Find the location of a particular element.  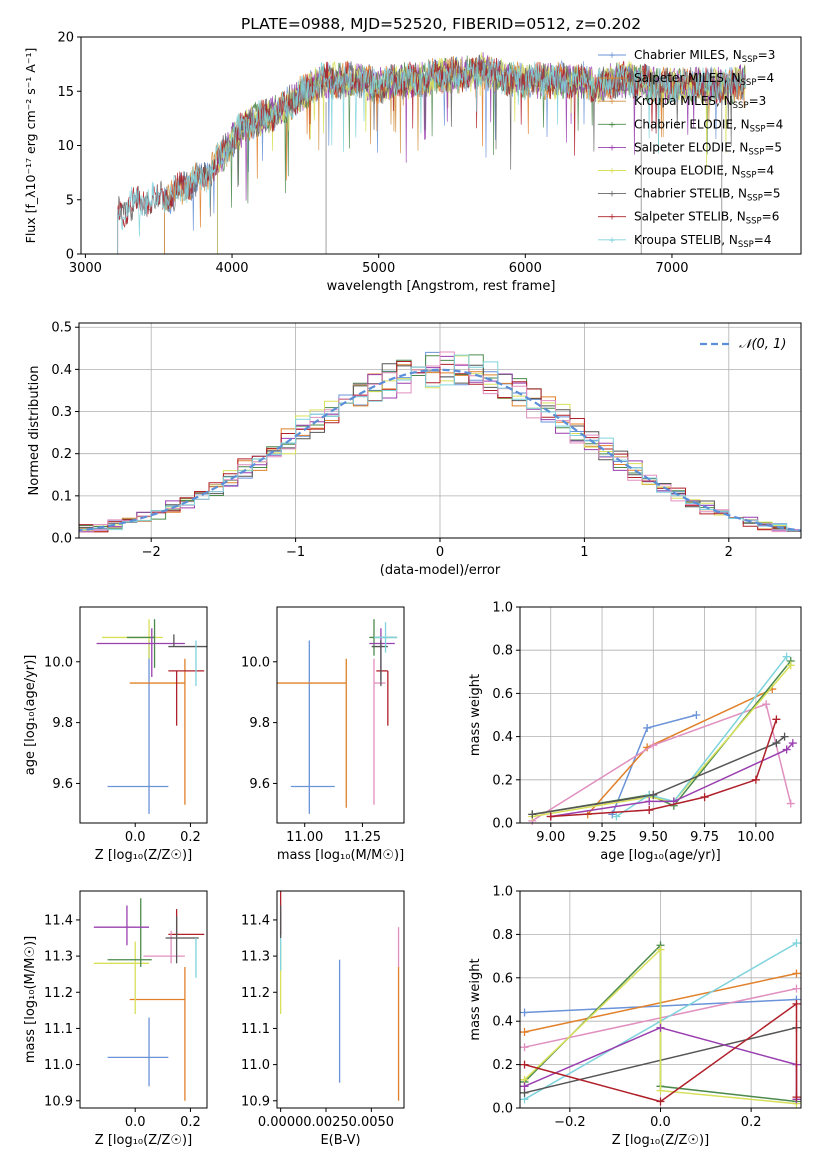

x-tick-label: 4000 is located at coordinates (231, 268).